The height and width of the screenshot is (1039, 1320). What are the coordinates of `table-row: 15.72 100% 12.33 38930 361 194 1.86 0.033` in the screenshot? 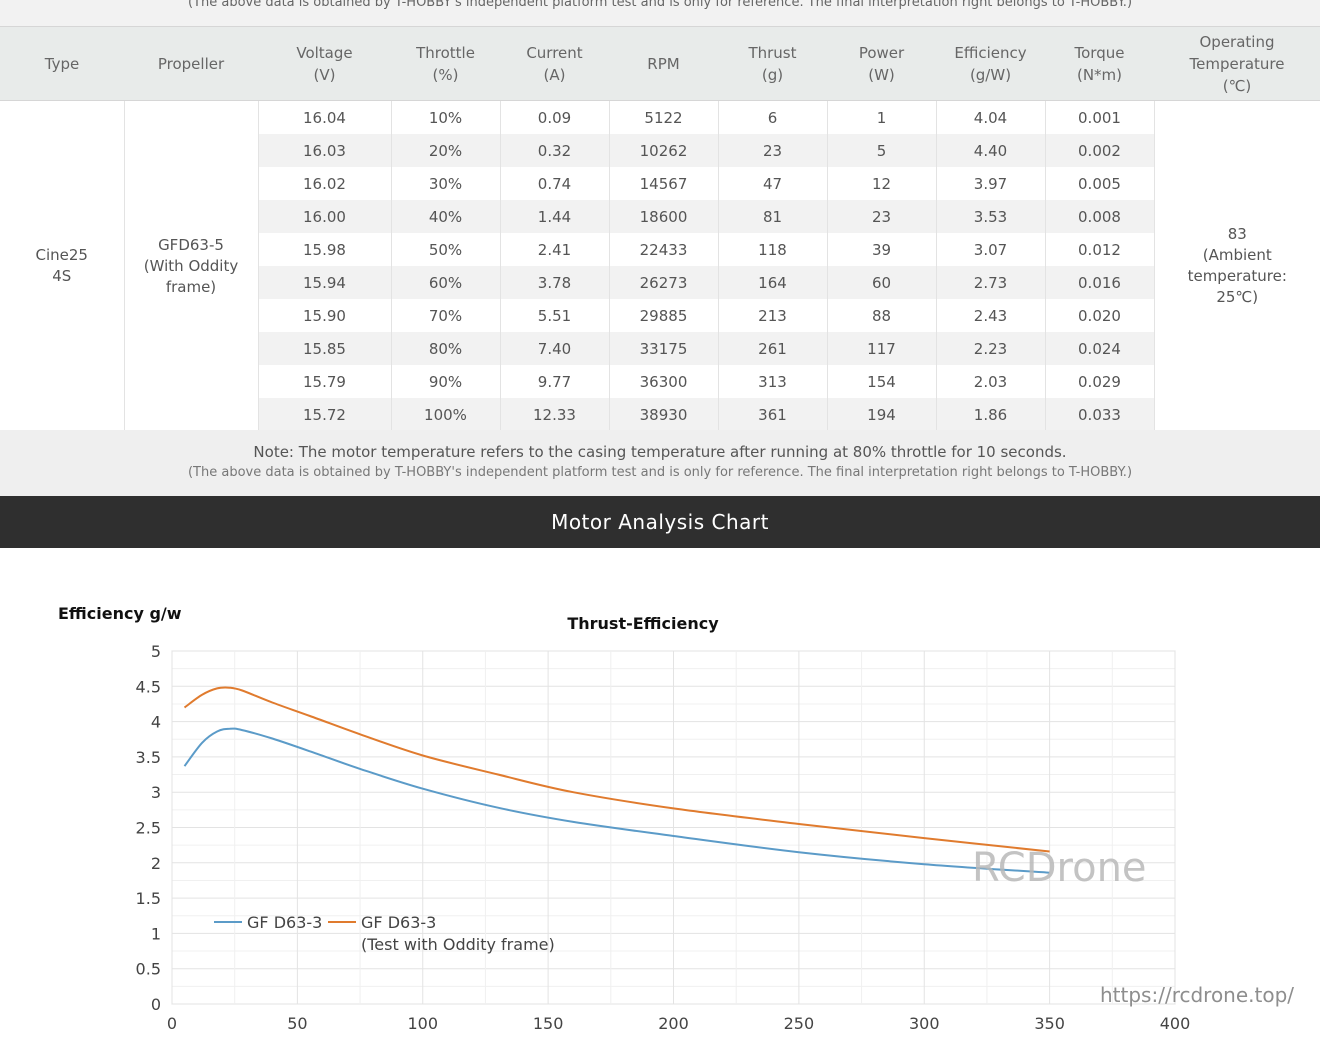 It's located at (660, 415).